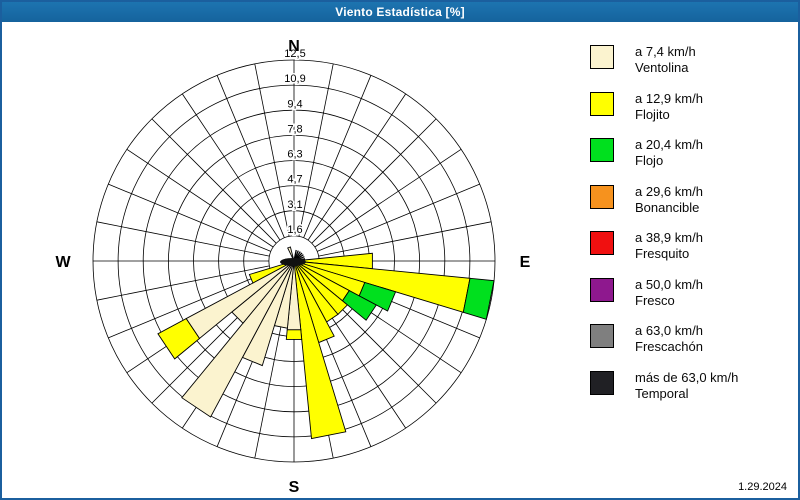 The height and width of the screenshot is (500, 800). I want to click on radial-tick-label: 3,1, so click(294, 205).